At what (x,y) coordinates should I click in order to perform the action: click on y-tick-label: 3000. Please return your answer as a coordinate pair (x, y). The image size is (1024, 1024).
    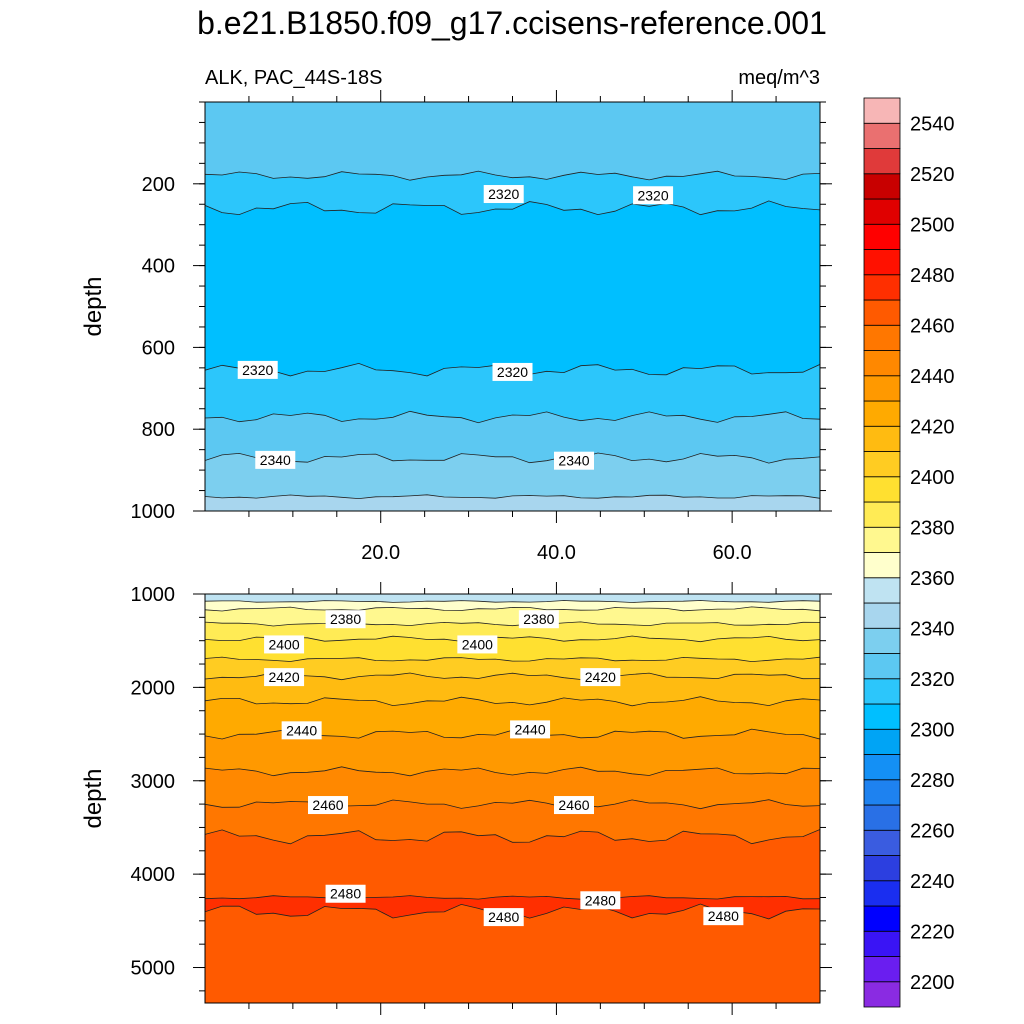
    Looking at the image, I should click on (153, 782).